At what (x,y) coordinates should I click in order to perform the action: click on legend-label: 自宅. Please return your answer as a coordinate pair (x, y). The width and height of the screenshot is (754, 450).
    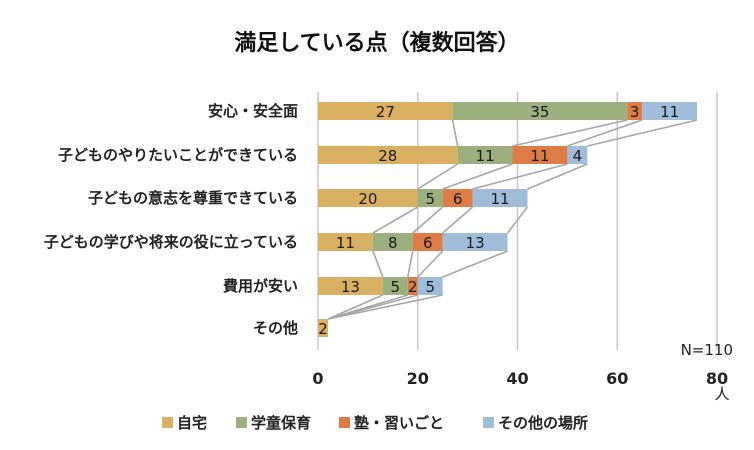
    Looking at the image, I should click on (192, 423).